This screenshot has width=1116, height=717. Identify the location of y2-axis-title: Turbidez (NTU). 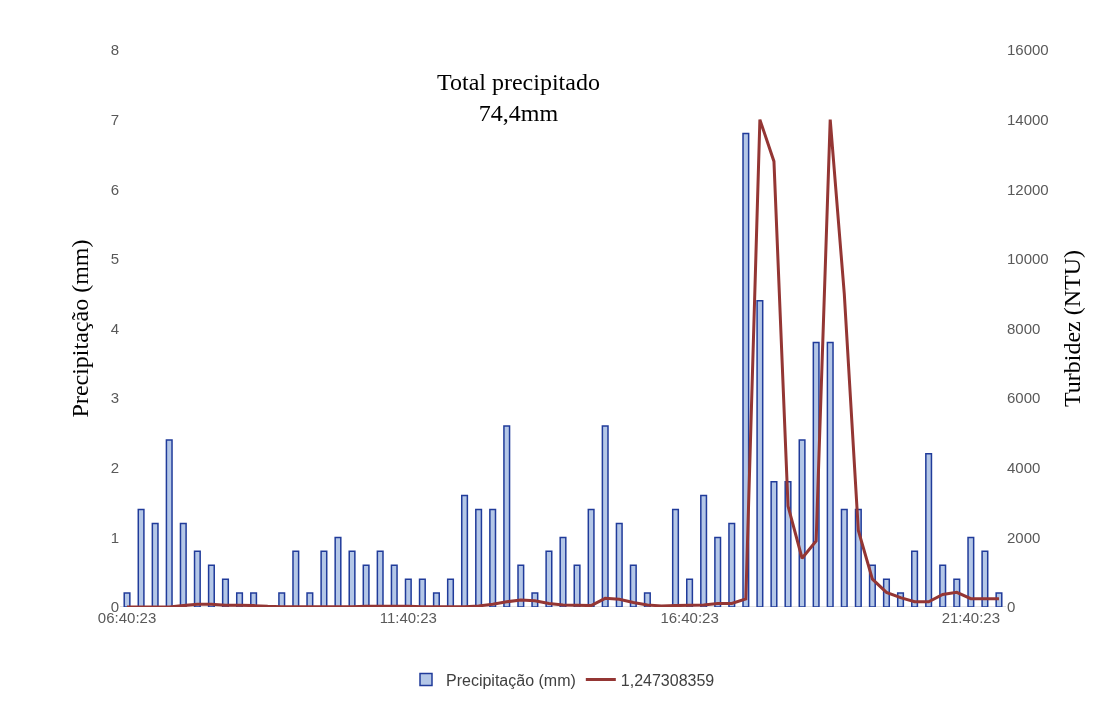
(1072, 328).